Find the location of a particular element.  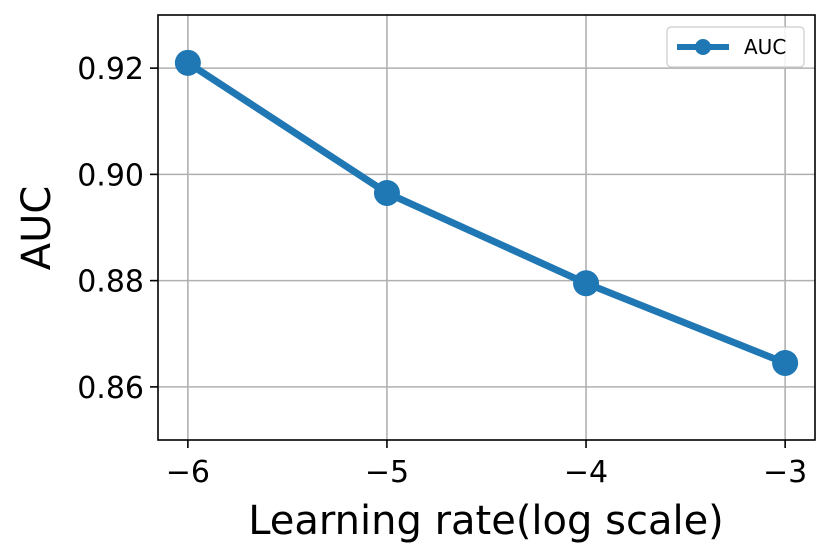

x-tick-label: −3 is located at coordinates (785, 472).